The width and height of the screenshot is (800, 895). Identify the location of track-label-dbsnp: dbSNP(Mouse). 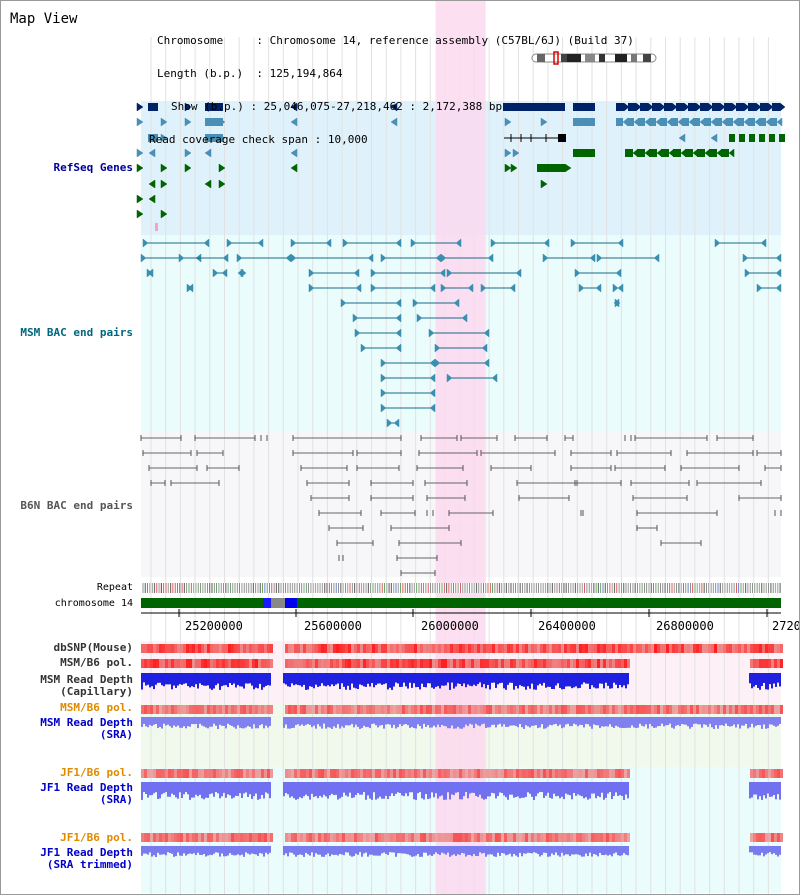
(93, 647).